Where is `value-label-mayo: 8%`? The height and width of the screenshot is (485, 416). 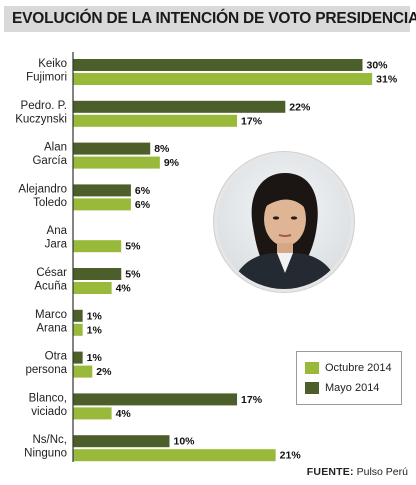 value-label-mayo: 8% is located at coordinates (162, 149).